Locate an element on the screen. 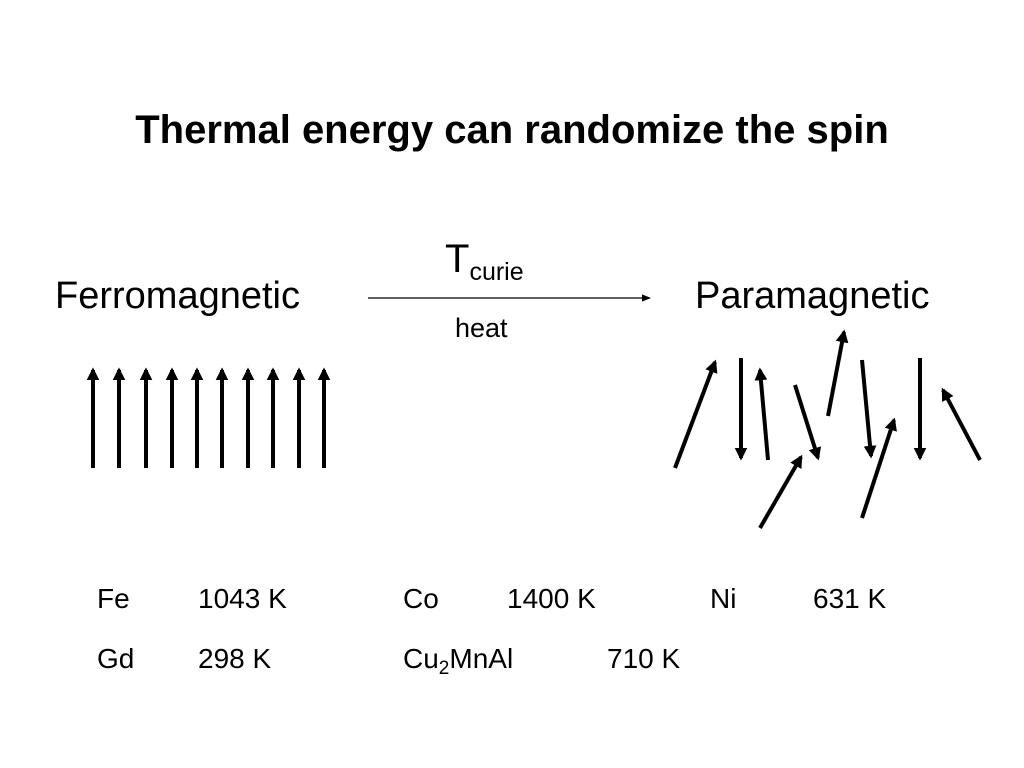 This screenshot has height=768, width=1024. material: Ni is located at coordinates (723, 598).